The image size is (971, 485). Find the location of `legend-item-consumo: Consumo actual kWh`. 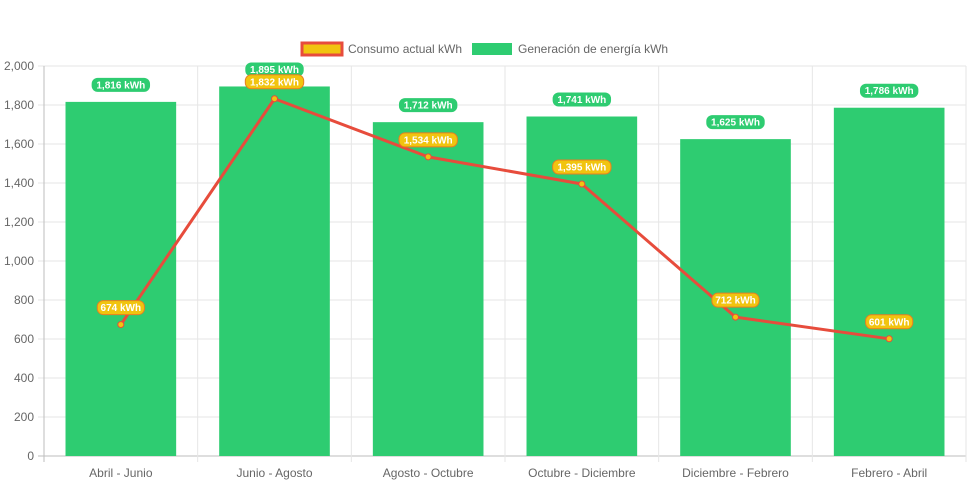

legend-item-consumo: Consumo actual kWh is located at coordinates (381, 49).